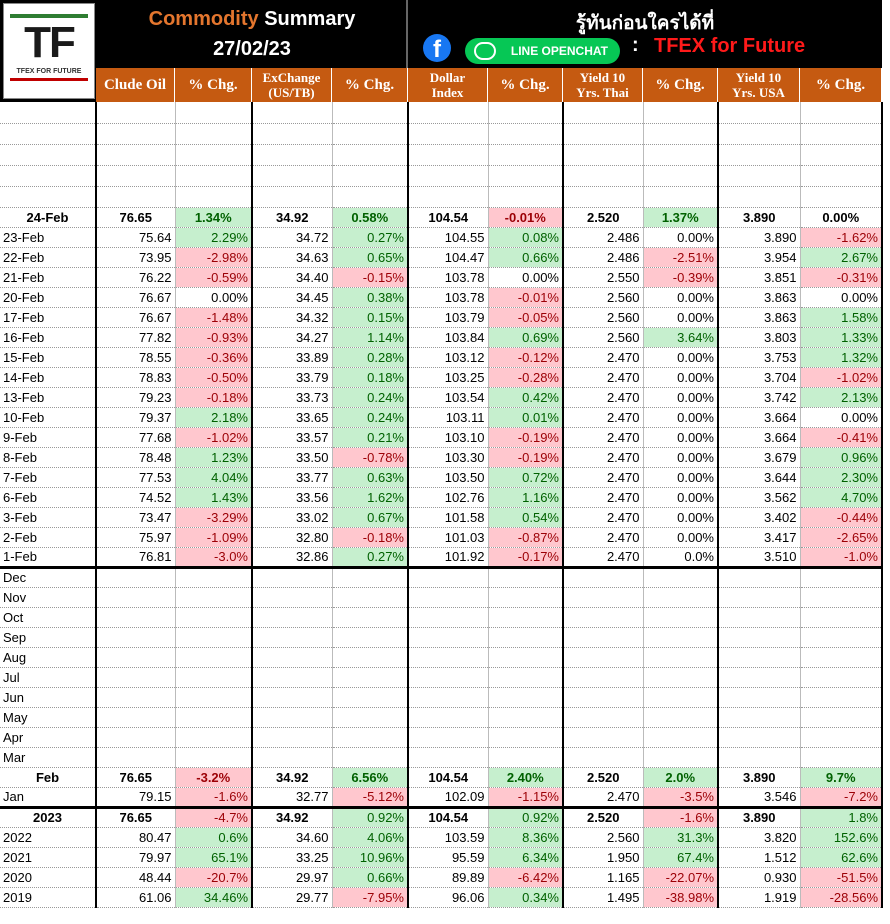 The width and height of the screenshot is (890, 924). I want to click on column-header-line: % Chg., so click(213, 84).